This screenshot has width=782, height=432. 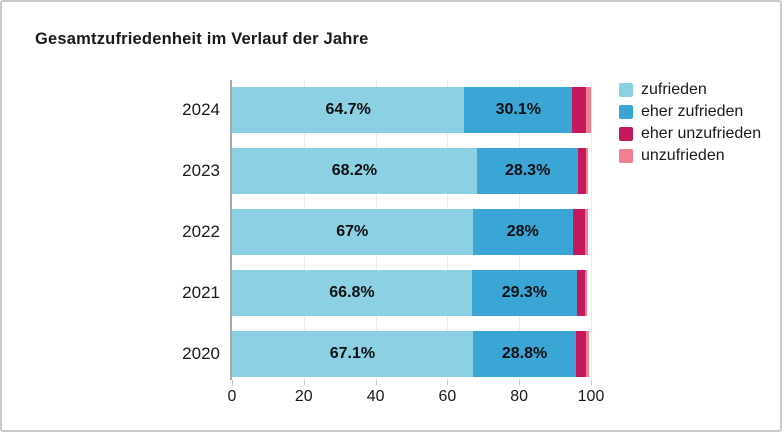 I want to click on bar-segment-zufrieden: 67.1%, so click(x=352, y=354).